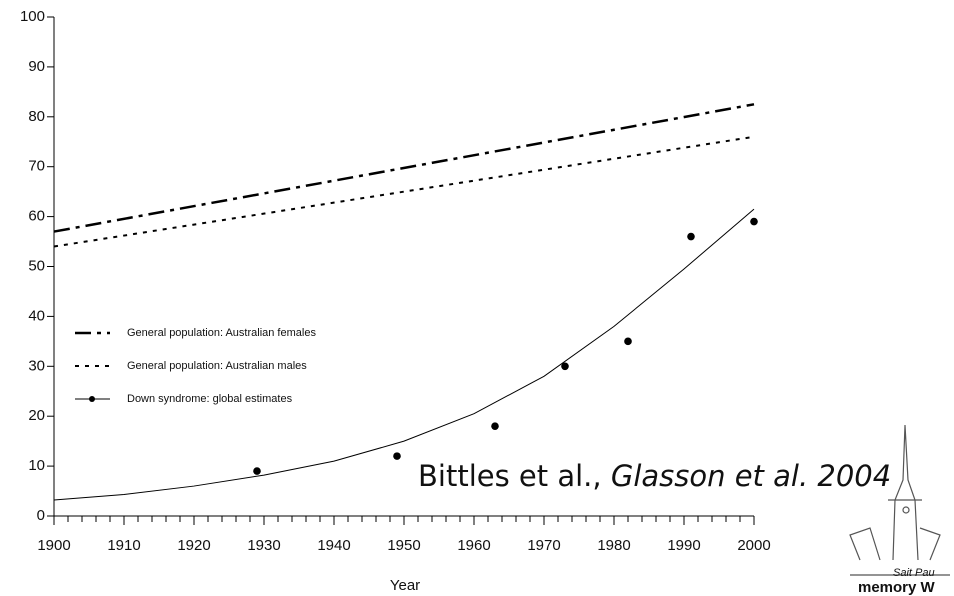  What do you see at coordinates (53, 545) in the screenshot?
I see `x-tick-label: 1900` at bounding box center [53, 545].